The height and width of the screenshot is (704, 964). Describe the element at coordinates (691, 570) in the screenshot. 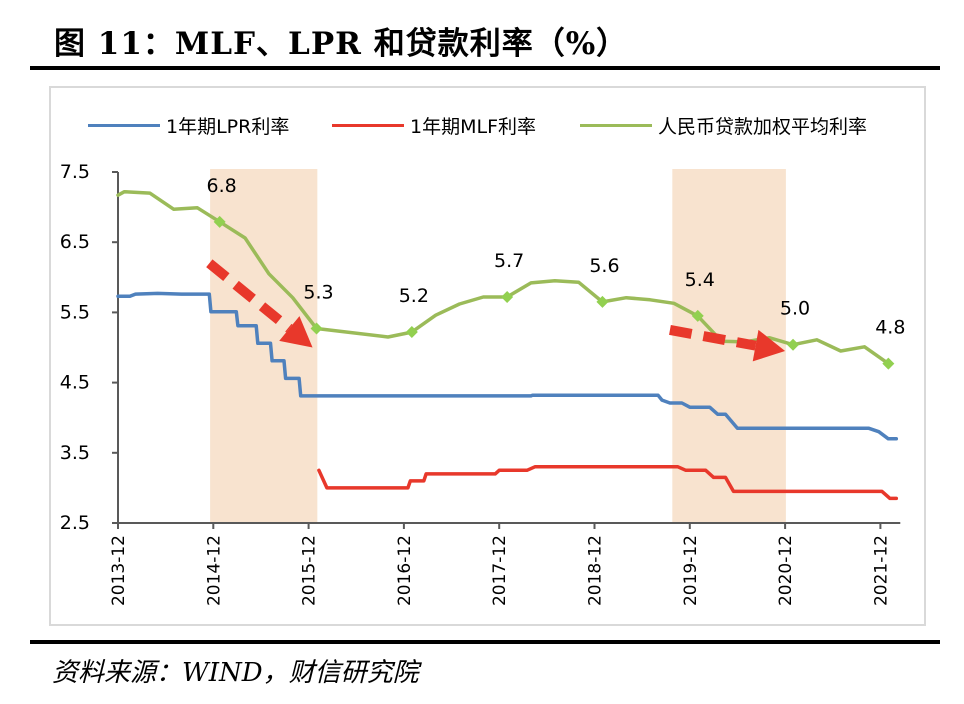

I see `x-tick-label: 2019-12` at that location.